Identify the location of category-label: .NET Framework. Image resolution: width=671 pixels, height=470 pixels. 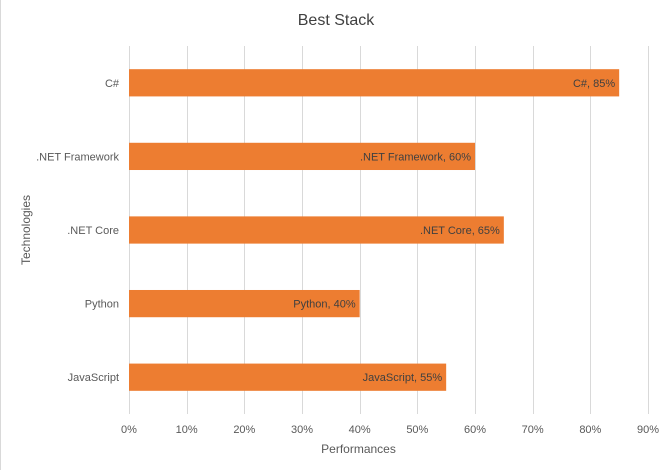
(77, 157).